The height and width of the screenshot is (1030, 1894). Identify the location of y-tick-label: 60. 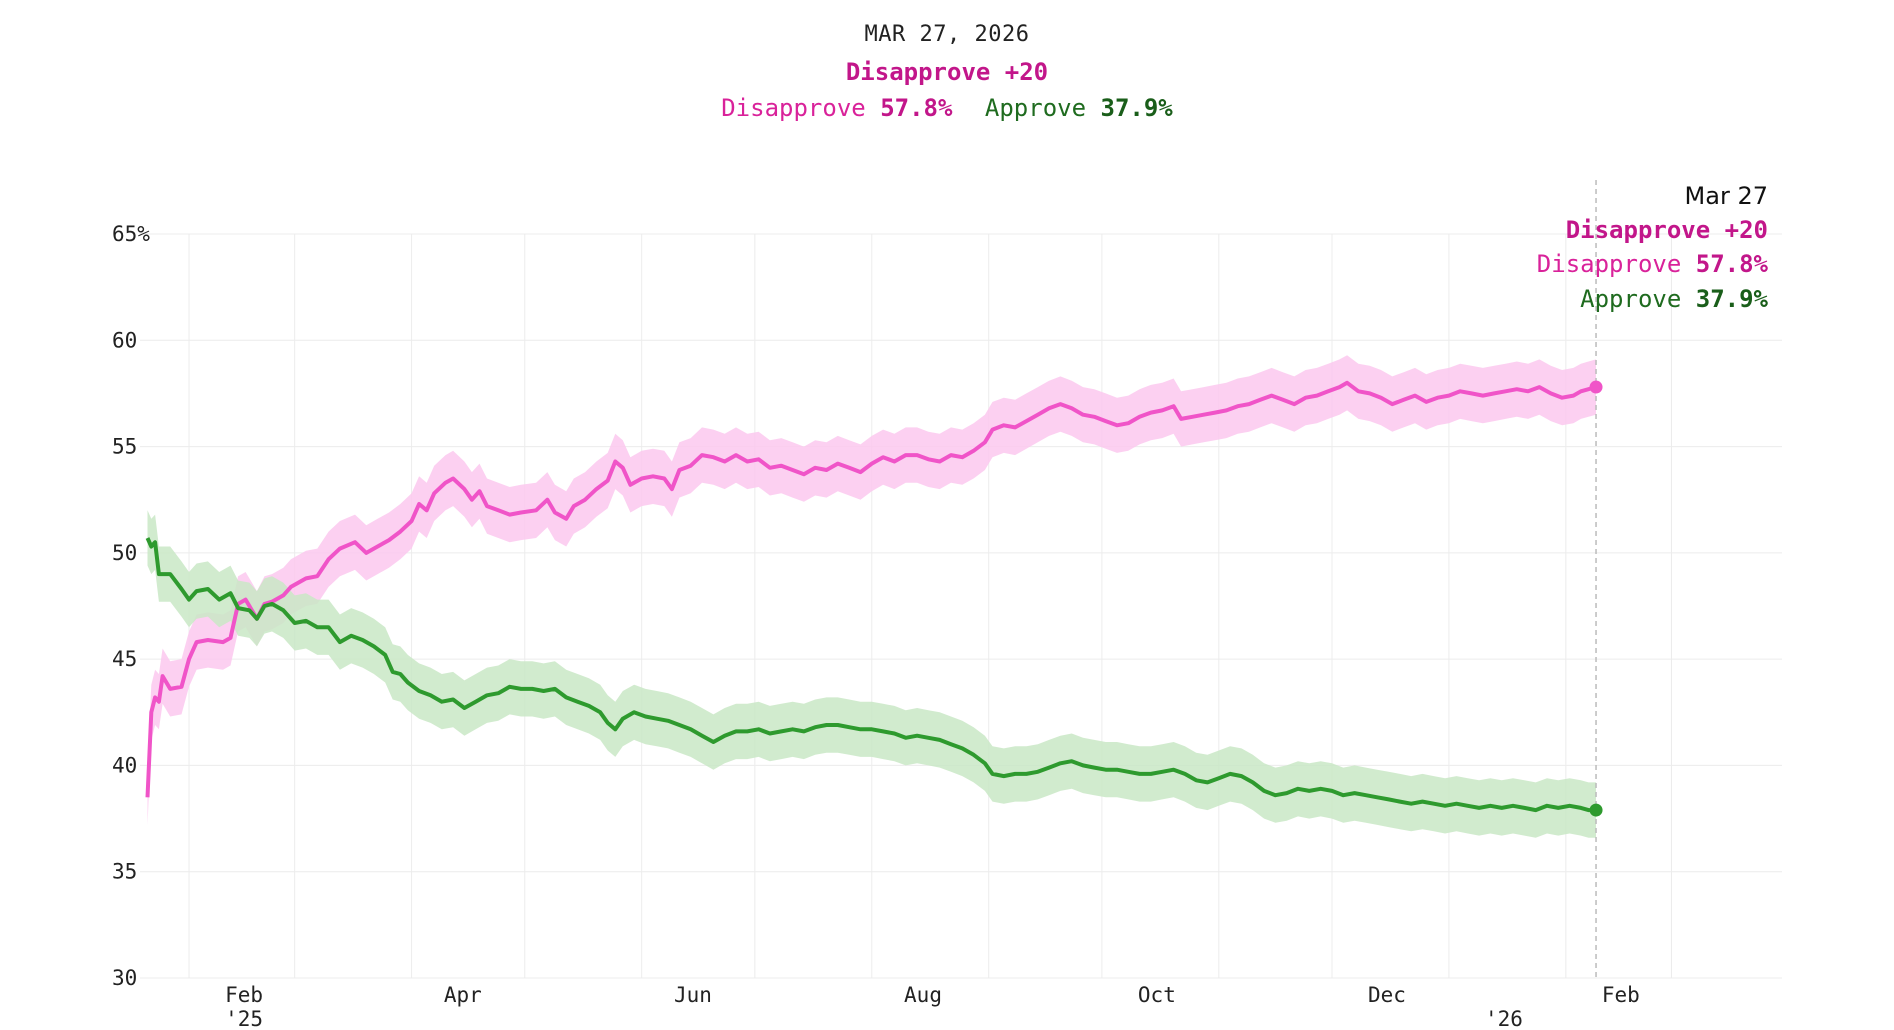
(124, 340).